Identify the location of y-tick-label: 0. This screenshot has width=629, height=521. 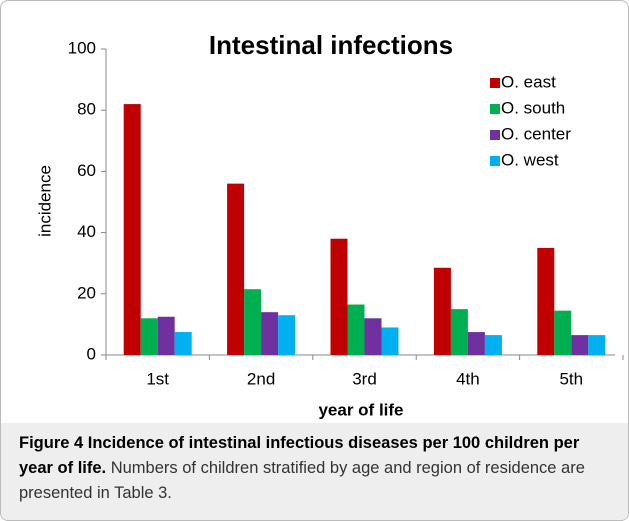
(91, 353).